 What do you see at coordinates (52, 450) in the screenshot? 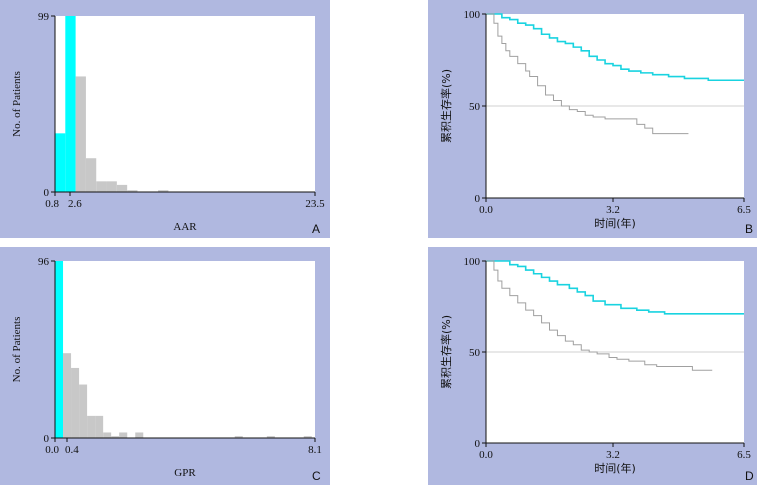
I see `x-tick-label-c-0: 0.0` at bounding box center [52, 450].